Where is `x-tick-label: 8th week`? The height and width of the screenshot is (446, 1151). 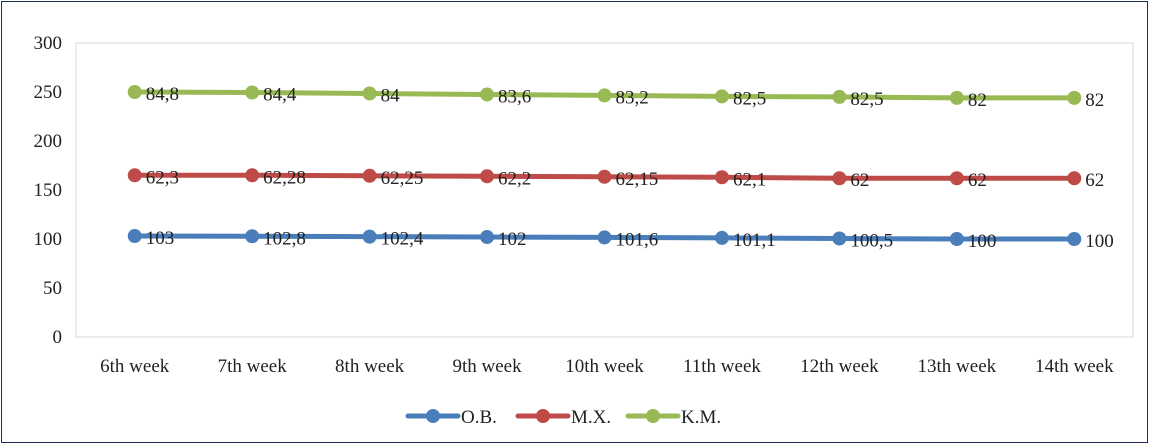 x-tick-label: 8th week is located at coordinates (370, 366).